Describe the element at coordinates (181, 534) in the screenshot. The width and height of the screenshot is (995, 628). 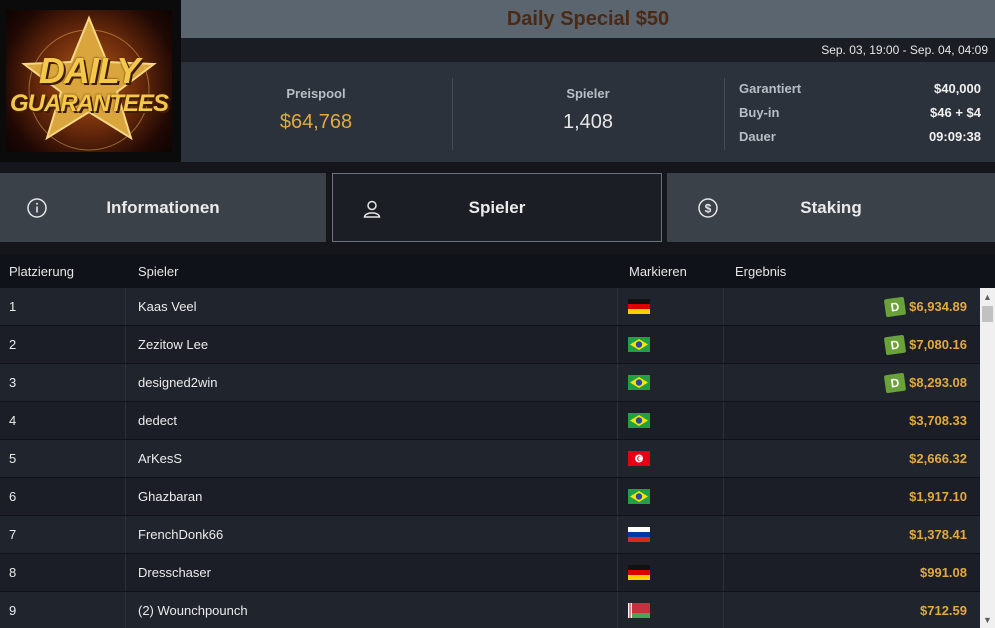
I see `player-name: FrenchDonk66` at that location.